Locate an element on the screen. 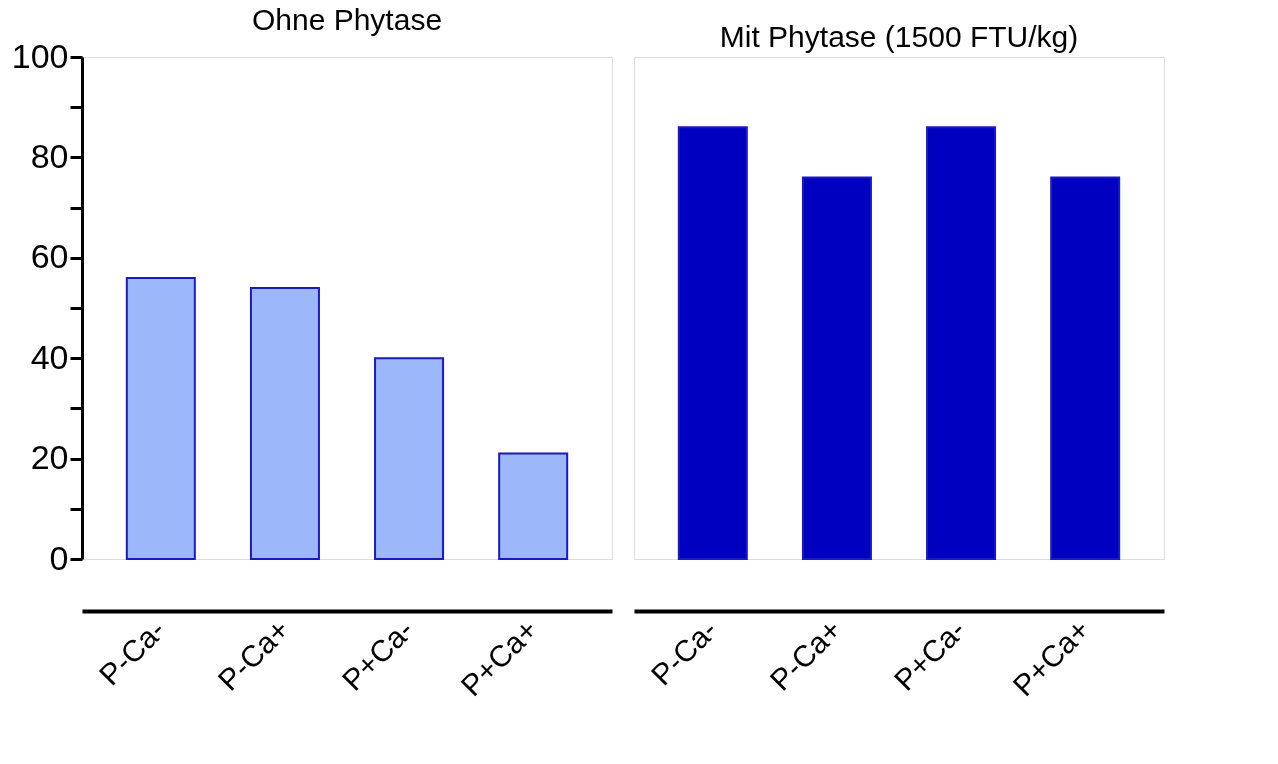 The width and height of the screenshot is (1278, 764). chart-title: Mit Phytase (1500 FTU/kg) is located at coordinates (899, 36).